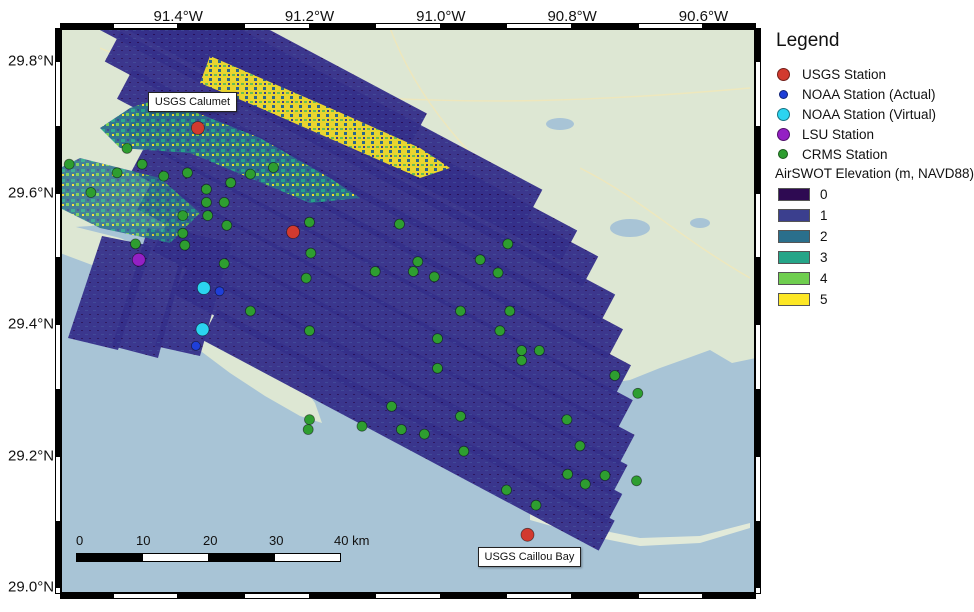 This screenshot has width=974, height=612. I want to click on latitude-label-2: 29.6°N, so click(31, 193).